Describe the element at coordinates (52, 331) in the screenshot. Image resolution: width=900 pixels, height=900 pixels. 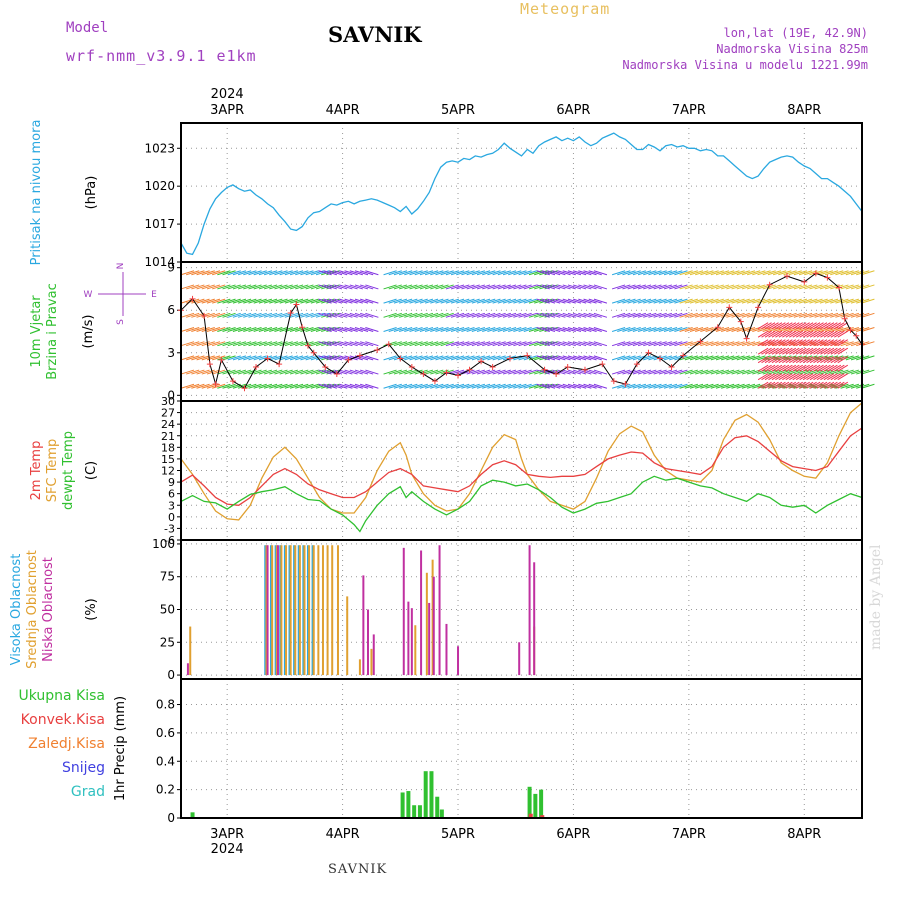
I see `y-axis-label: Brzina i Pravac` at that location.